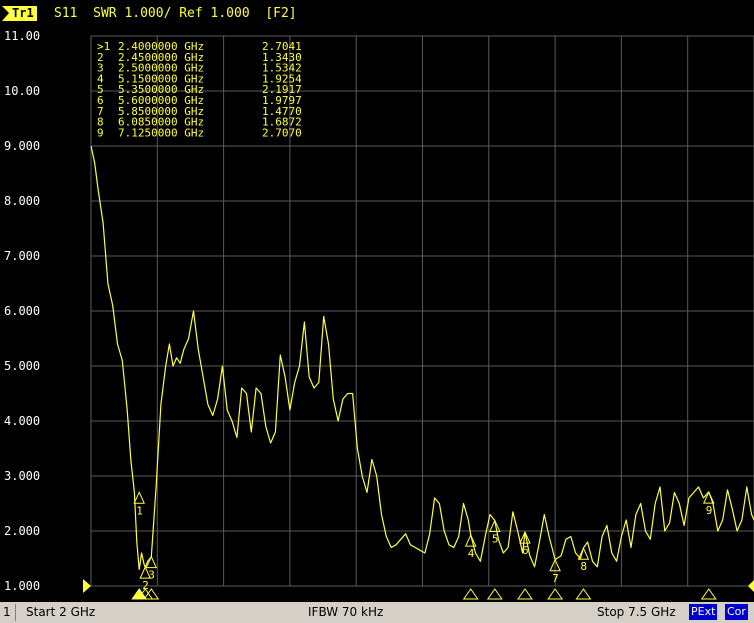 The height and width of the screenshot is (623, 754). I want to click on marker-readout-frequency: 5.8500000 GHz, so click(161, 111).